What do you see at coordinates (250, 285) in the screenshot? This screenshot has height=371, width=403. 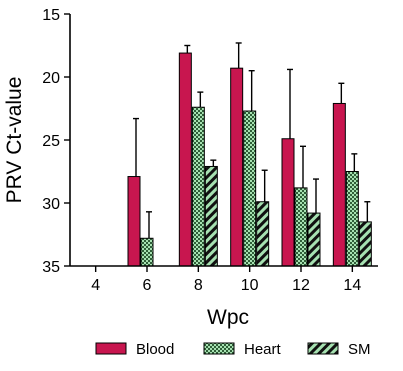 I see `x-tick-label-10: 10` at bounding box center [250, 285].